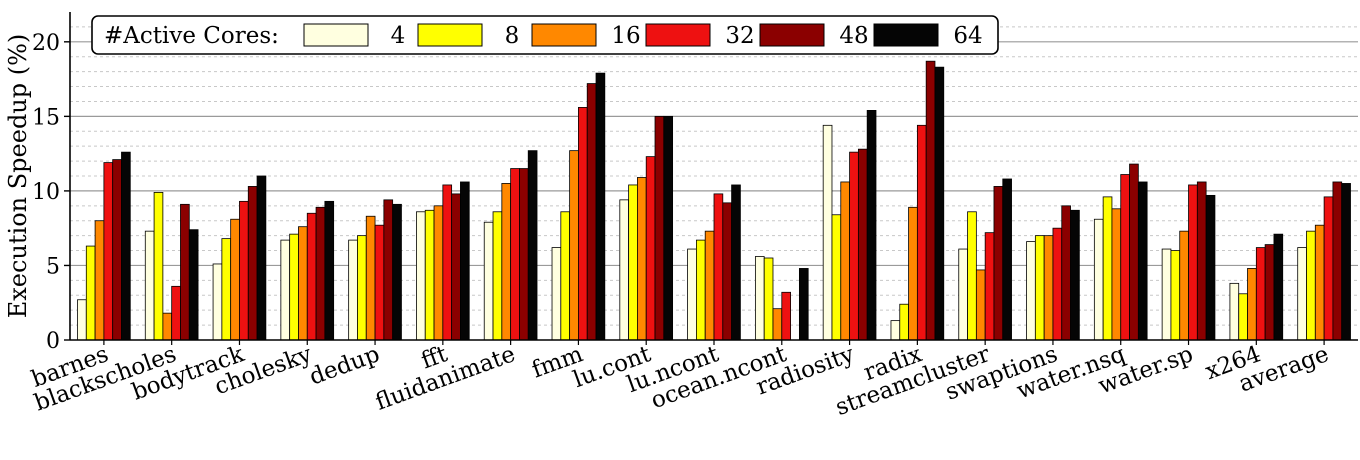  I want to click on bar-water.nsq-8, so click(1107, 268).